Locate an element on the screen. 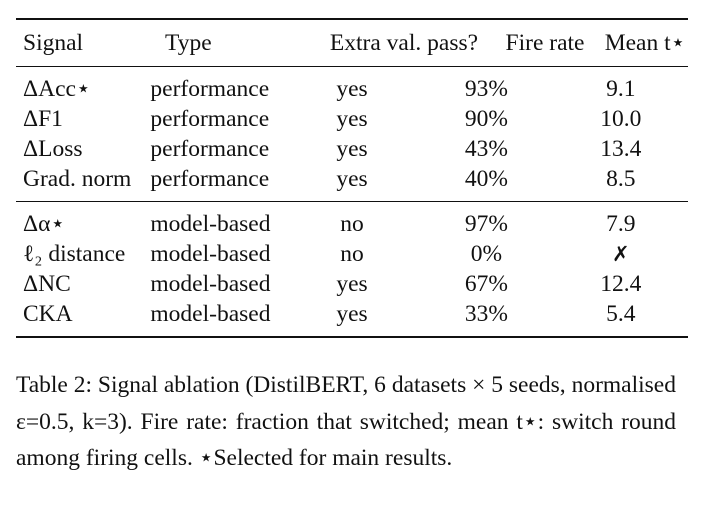 This screenshot has width=709, height=526. bottom-rule is located at coordinates (352, 337).